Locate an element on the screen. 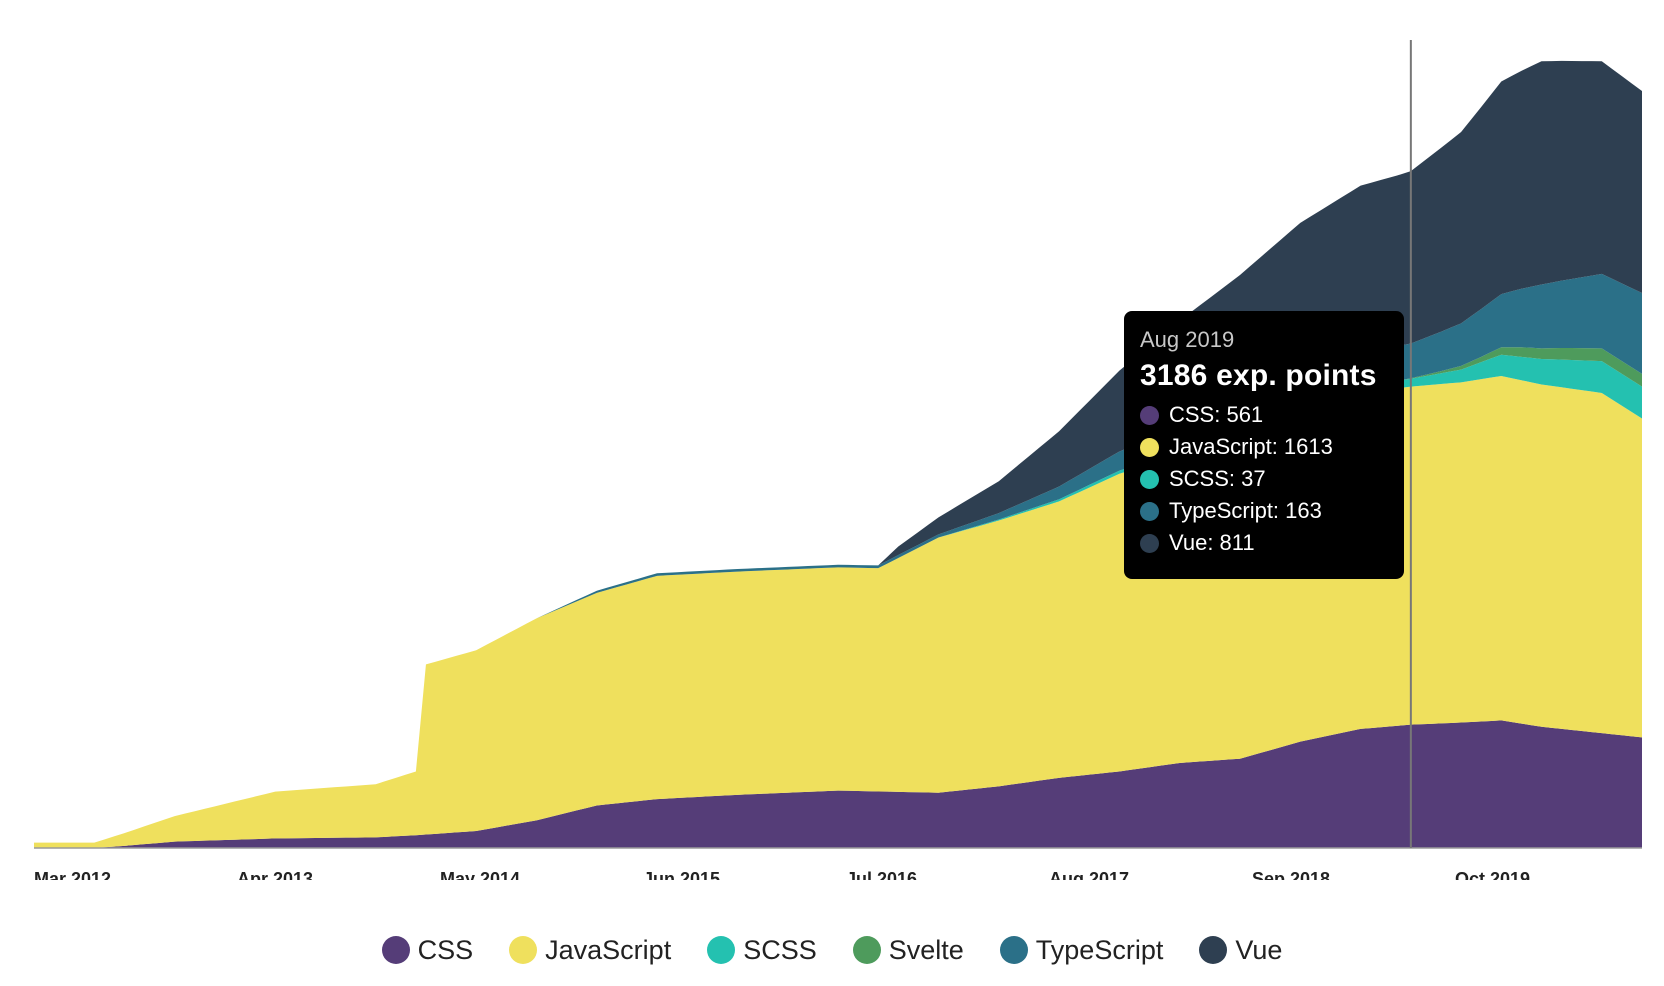  tooltip-row-label: CSS: 561 is located at coordinates (1216, 414).